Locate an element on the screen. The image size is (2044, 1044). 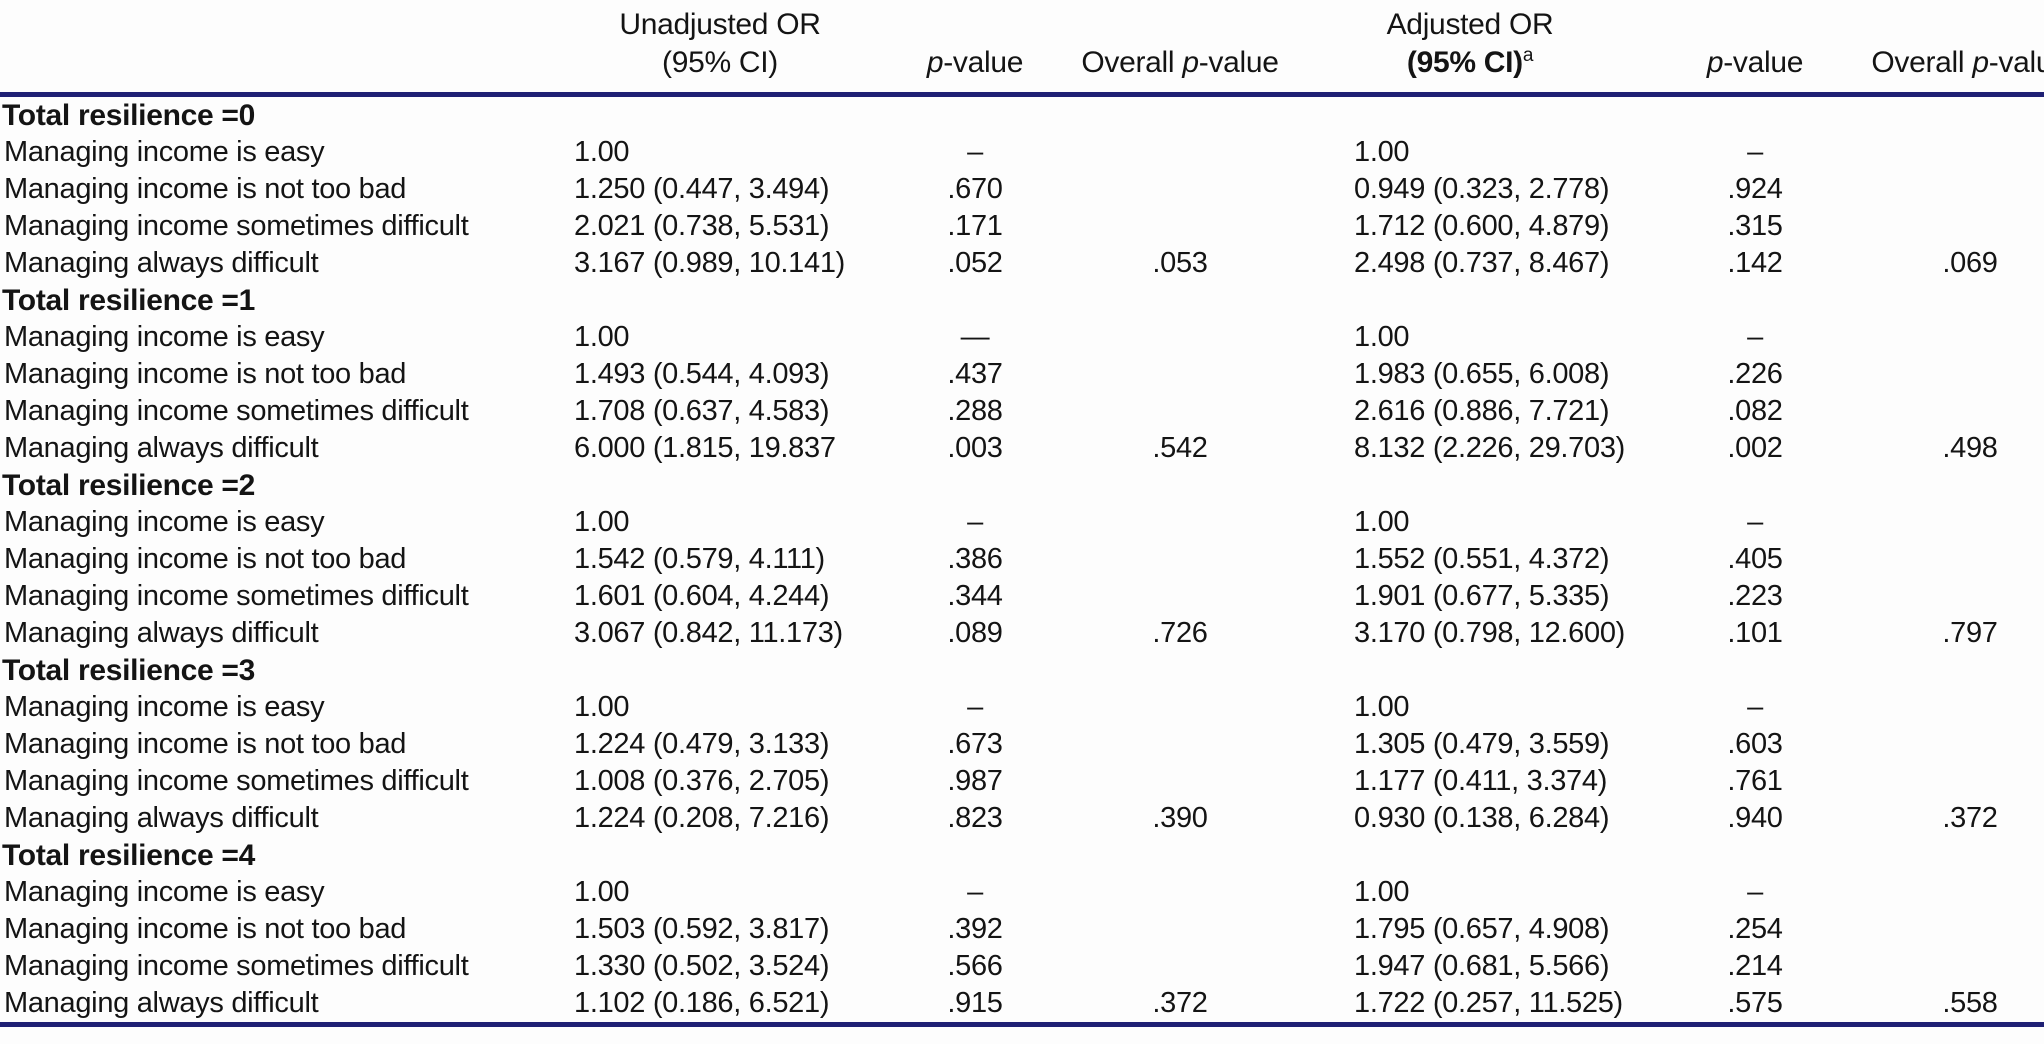
unadjusted-or-cell: 1.250 (0.447, 3.494) is located at coordinates (702, 189).